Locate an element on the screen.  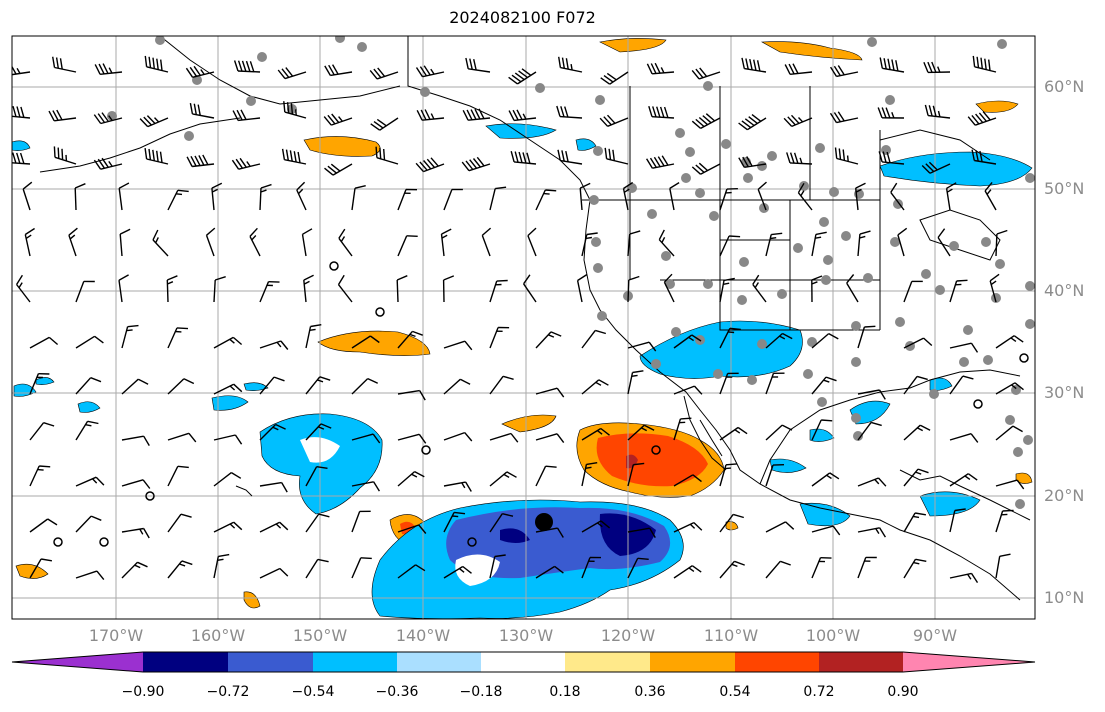
lat-label-10: 10°N is located at coordinates (1064, 597).